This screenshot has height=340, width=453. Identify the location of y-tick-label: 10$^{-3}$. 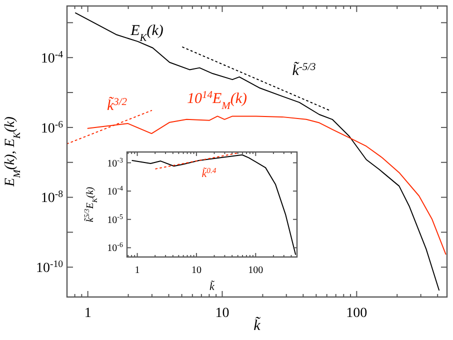
(115, 163).